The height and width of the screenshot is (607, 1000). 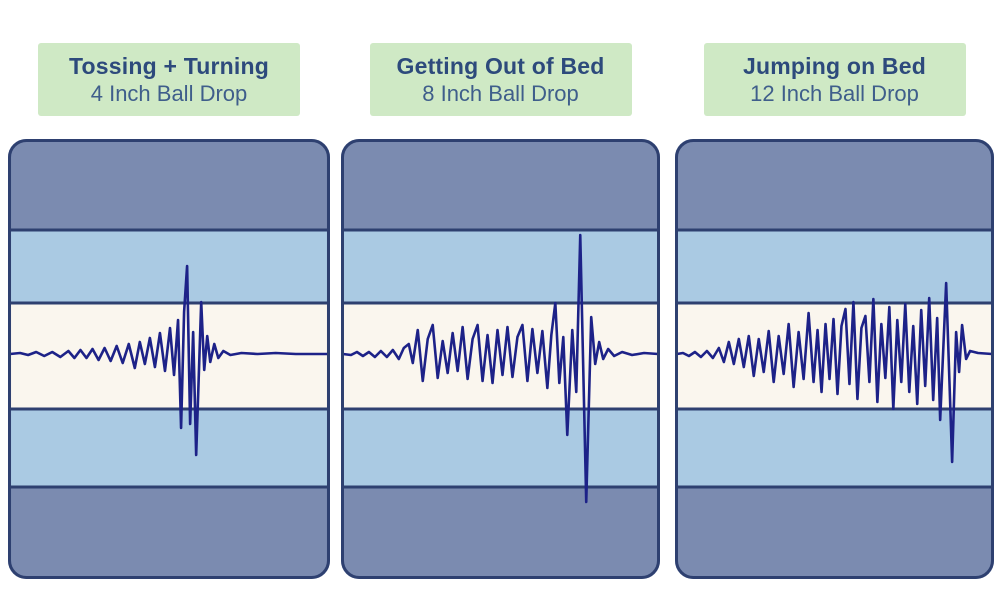 I want to click on panel-header: Jumping on Bed 12 Inch Ball Drop, so click(x=834, y=79).